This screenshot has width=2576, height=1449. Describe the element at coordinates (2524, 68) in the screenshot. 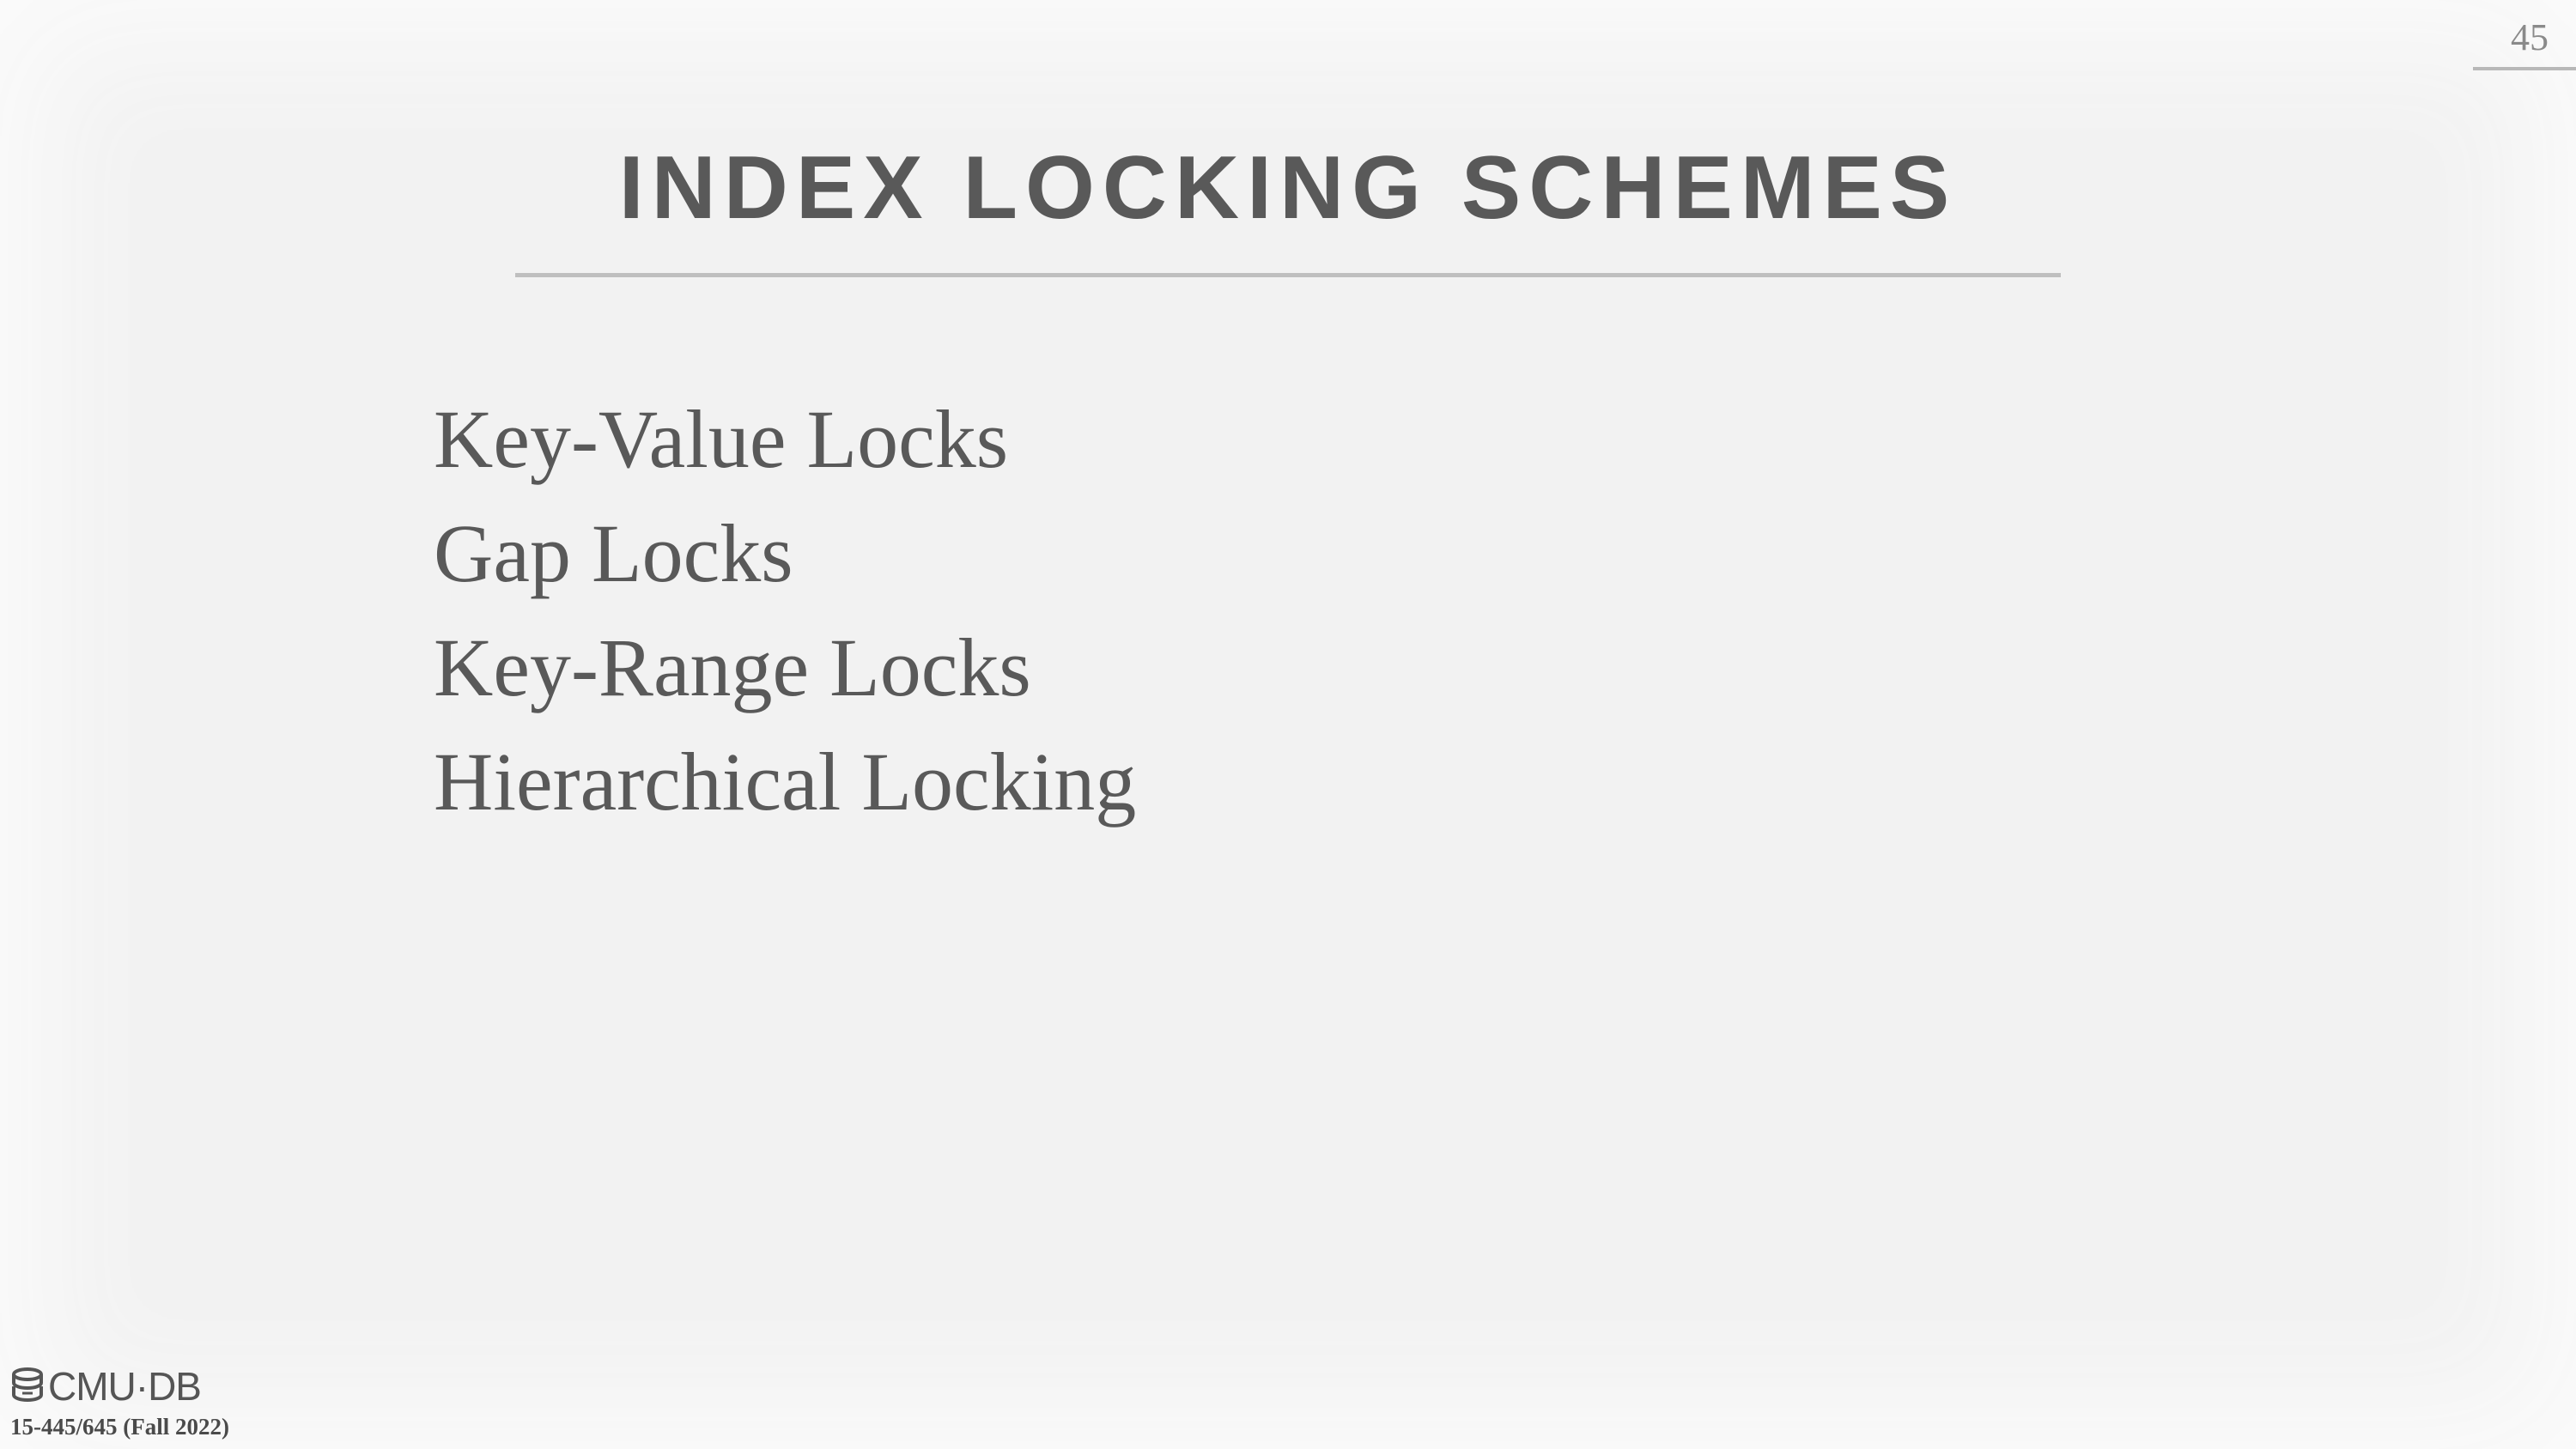

I see `page-number-rule` at that location.